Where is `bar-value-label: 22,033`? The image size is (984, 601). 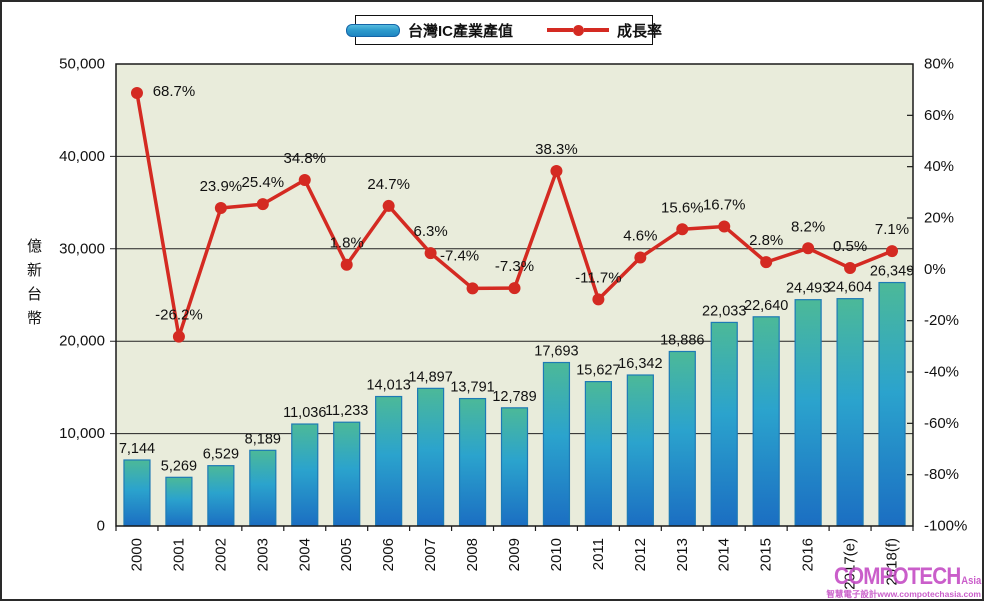
bar-value-label: 22,033 is located at coordinates (724, 311).